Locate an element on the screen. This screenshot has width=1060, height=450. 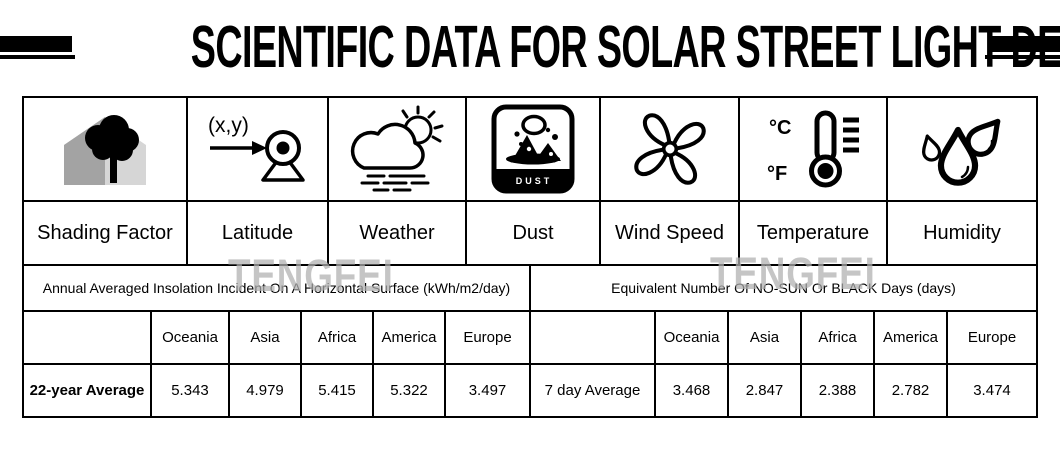
no-sun-col-africa: Africa is located at coordinates (837, 337).